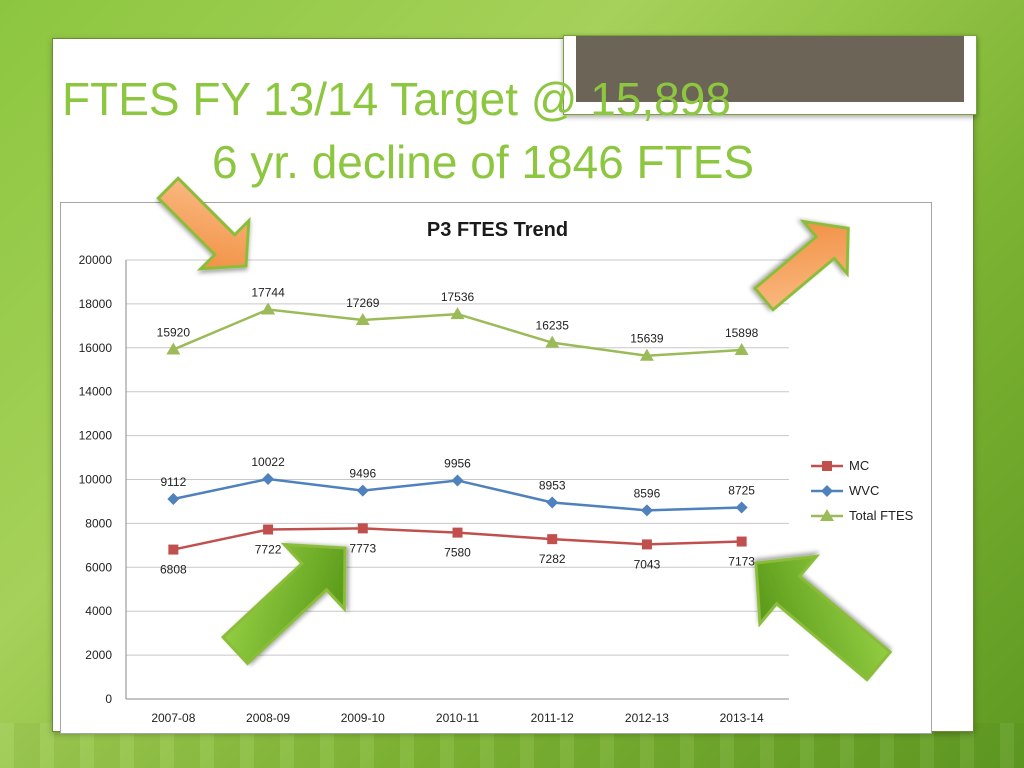 This screenshot has width=1024, height=768. I want to click on data-label-mc: 7282, so click(552, 559).